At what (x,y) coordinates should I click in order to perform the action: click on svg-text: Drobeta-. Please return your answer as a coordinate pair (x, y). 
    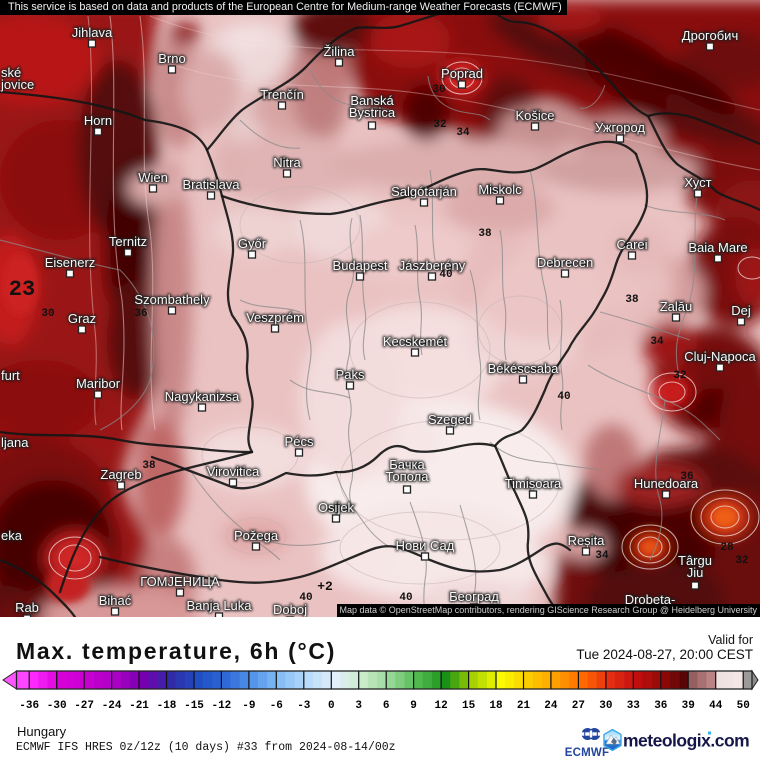
    Looking at the image, I should click on (650, 599).